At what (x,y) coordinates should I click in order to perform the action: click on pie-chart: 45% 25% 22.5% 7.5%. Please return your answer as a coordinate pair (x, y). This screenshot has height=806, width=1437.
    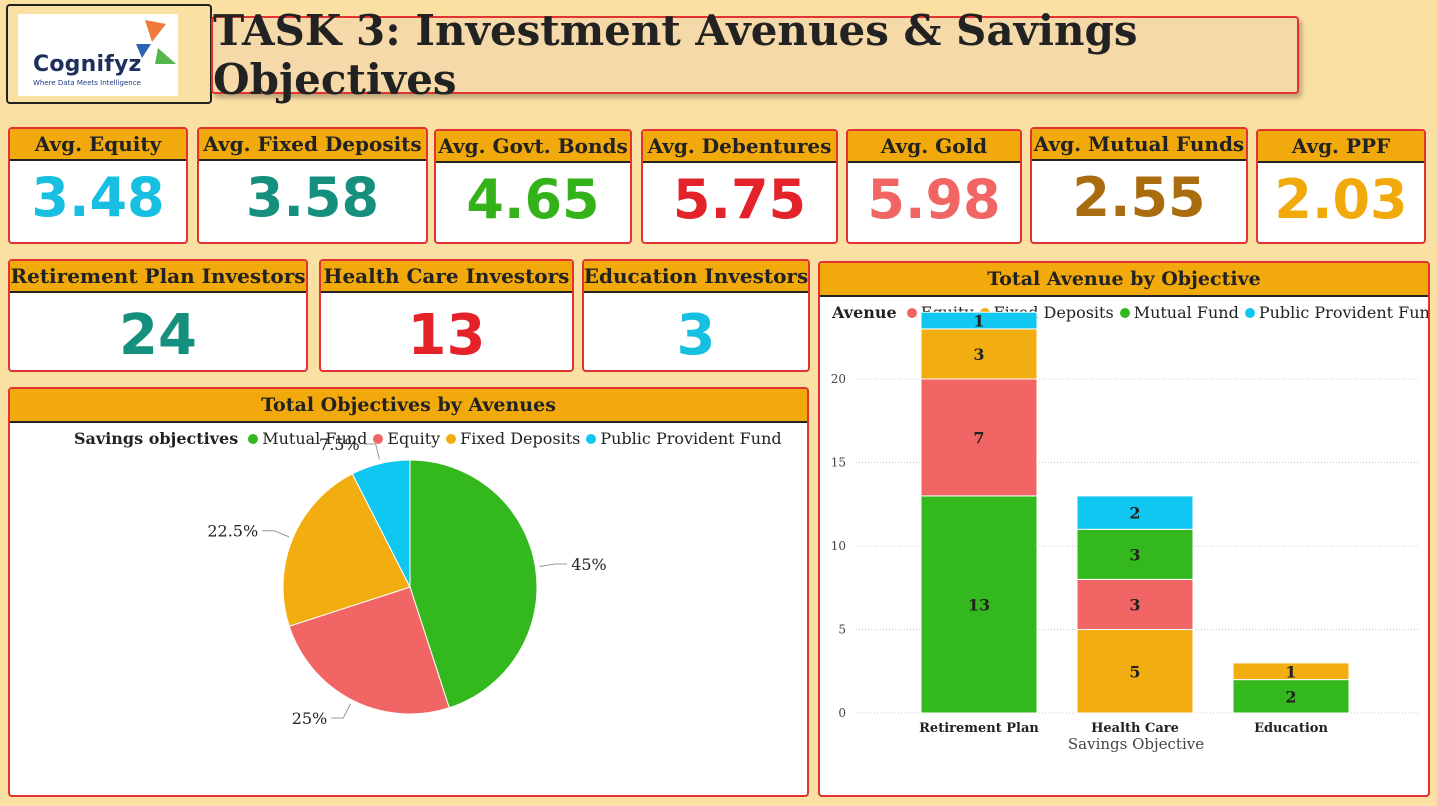
    Looking at the image, I should click on (407, 581).